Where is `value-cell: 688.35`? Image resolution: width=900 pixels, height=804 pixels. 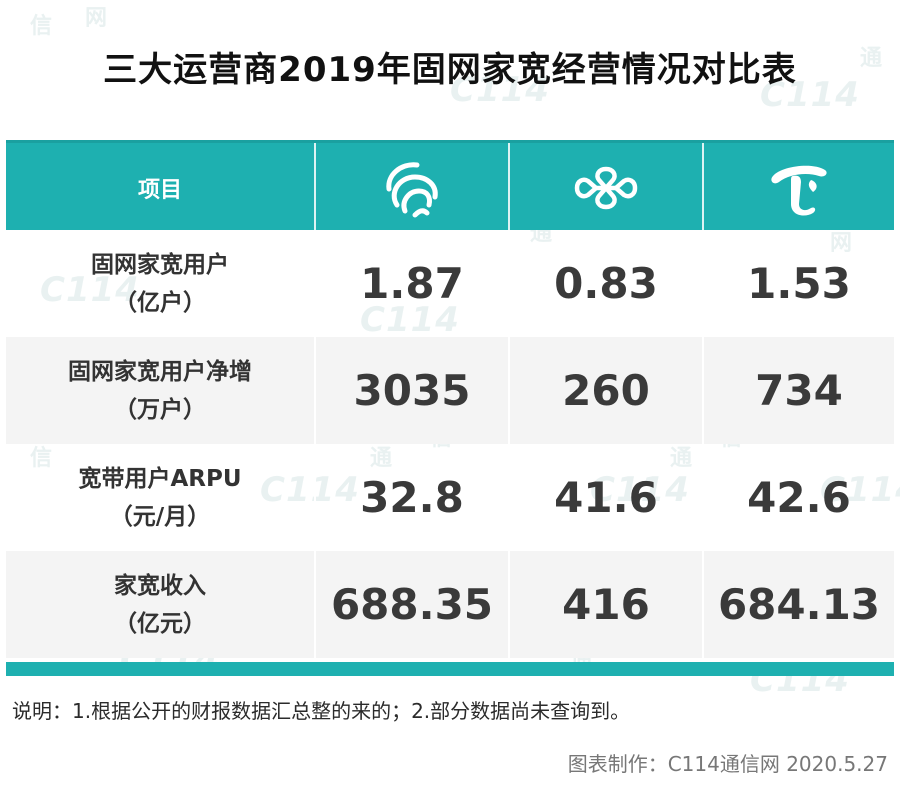 value-cell: 688.35 is located at coordinates (412, 604).